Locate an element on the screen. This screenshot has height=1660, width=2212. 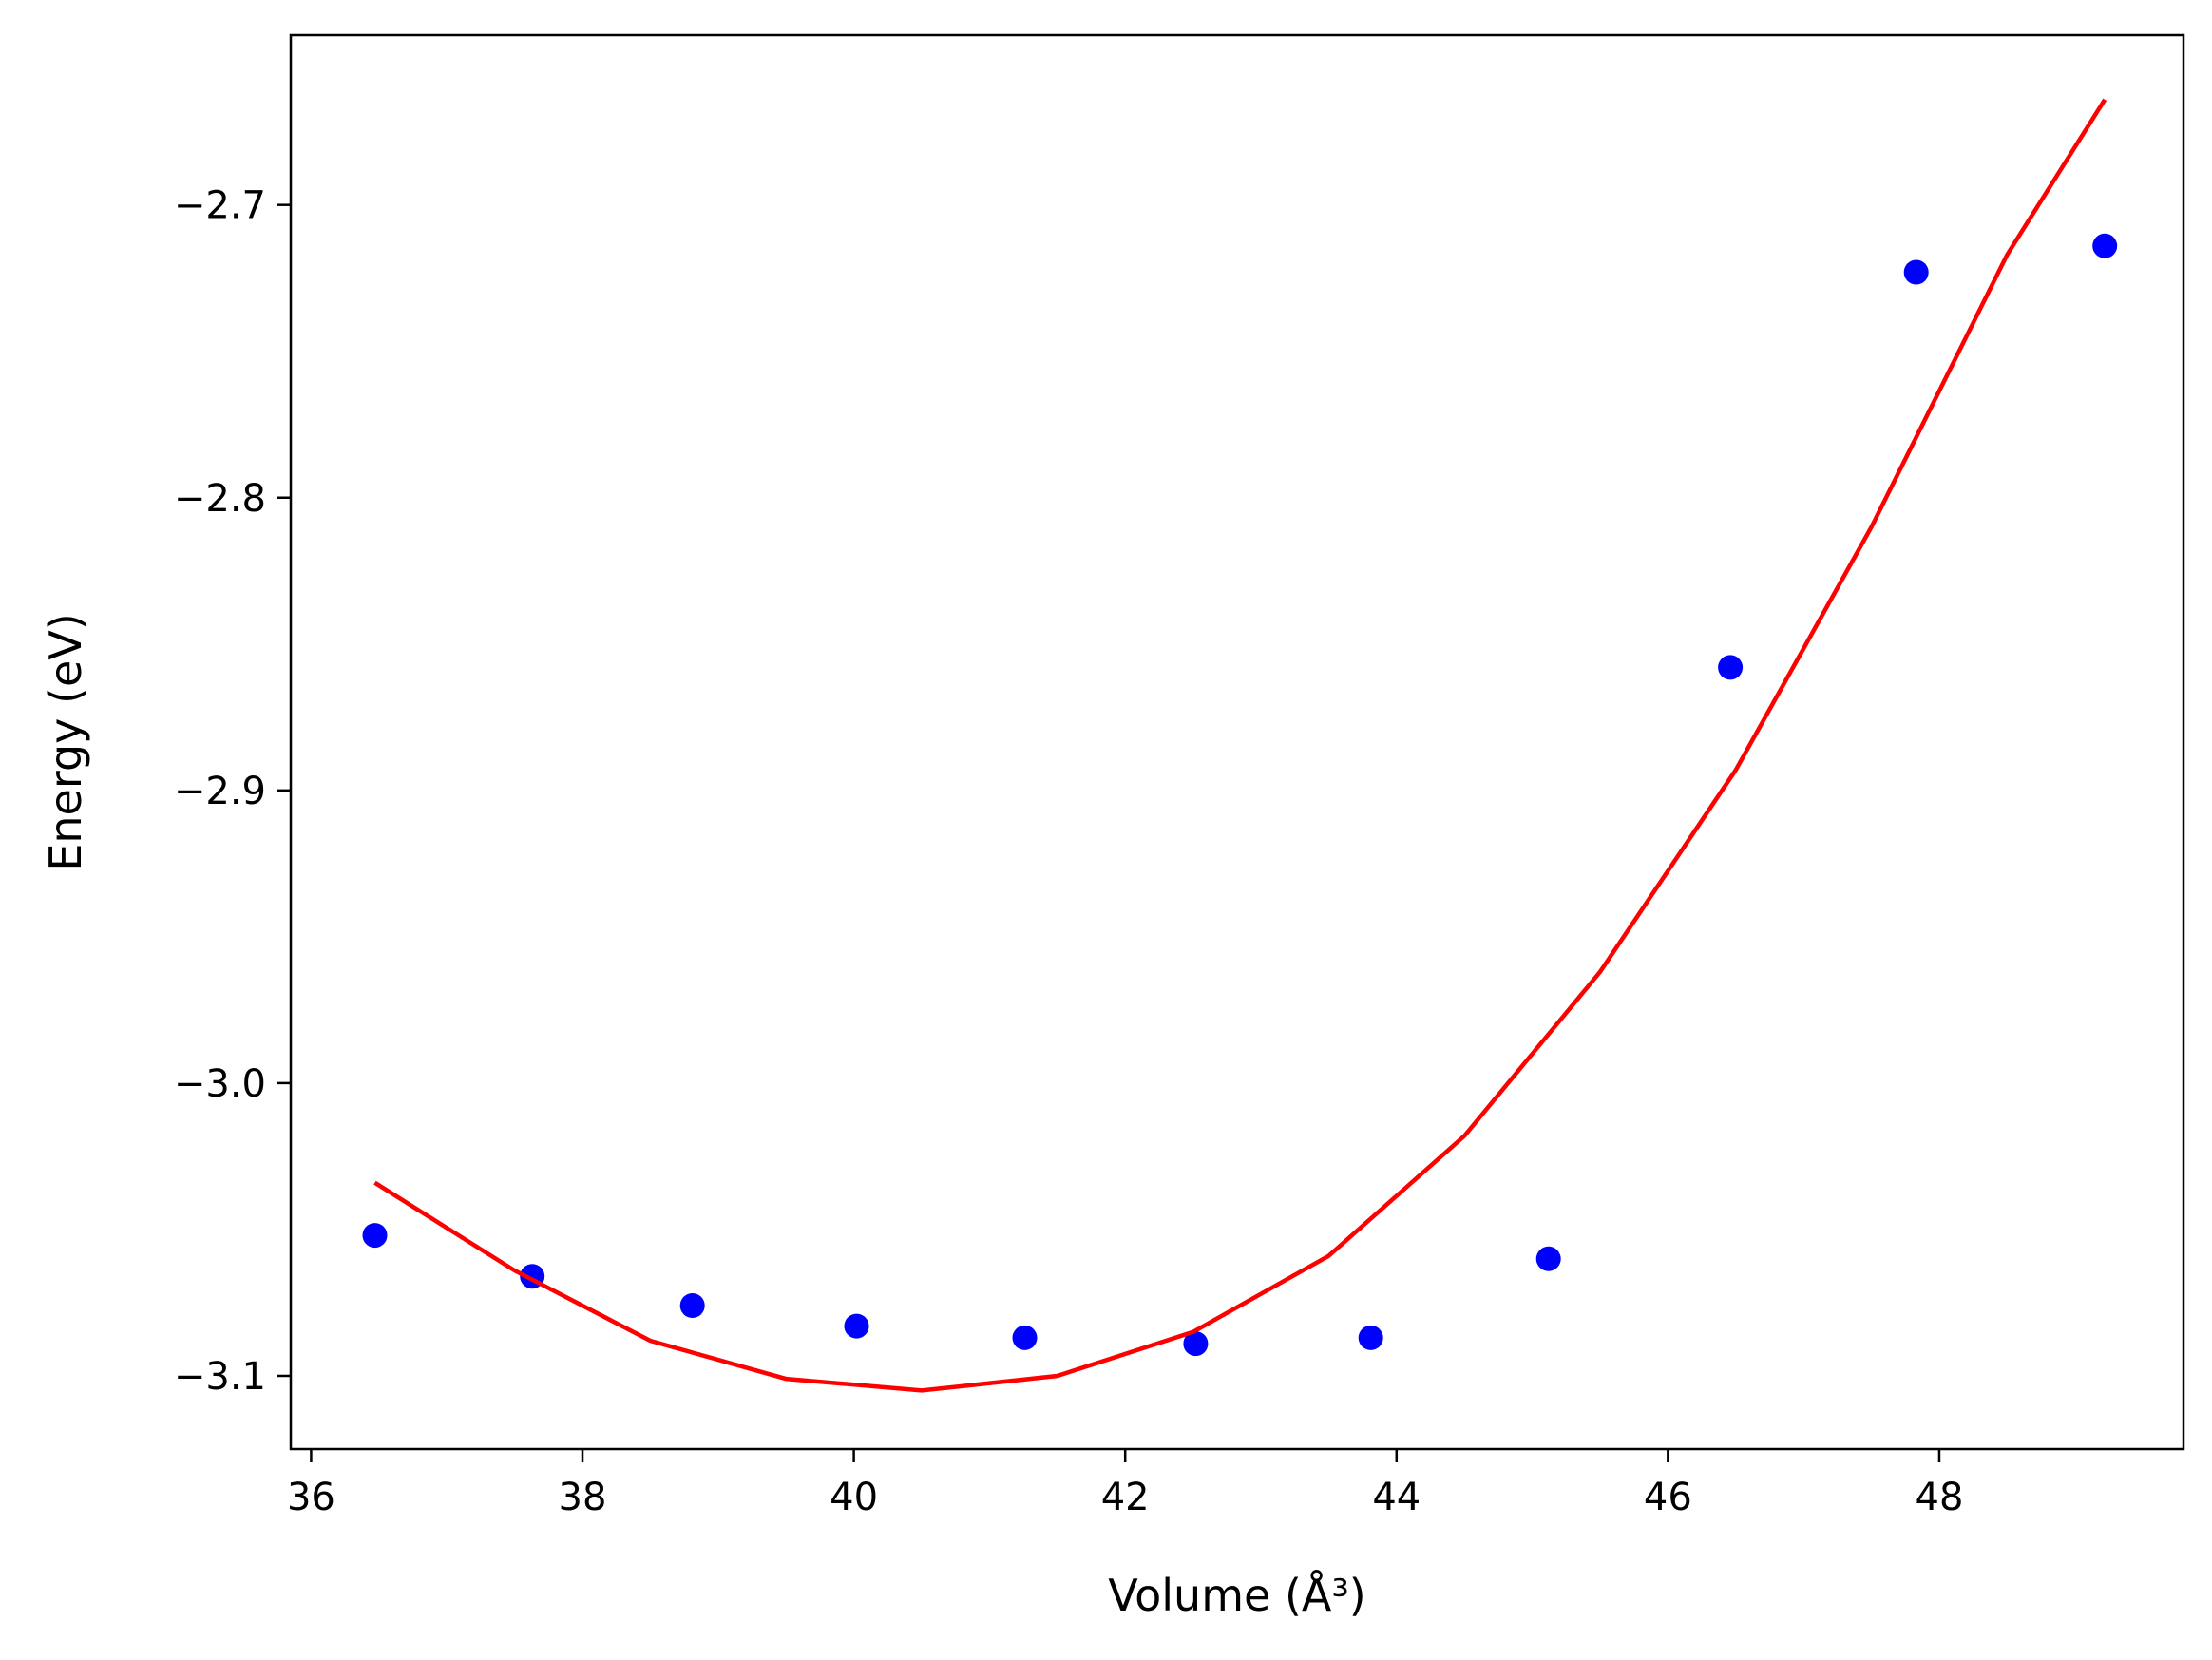
x-axis-ticks: 36 38 40 42 44 46 48 is located at coordinates (1125, 1484).